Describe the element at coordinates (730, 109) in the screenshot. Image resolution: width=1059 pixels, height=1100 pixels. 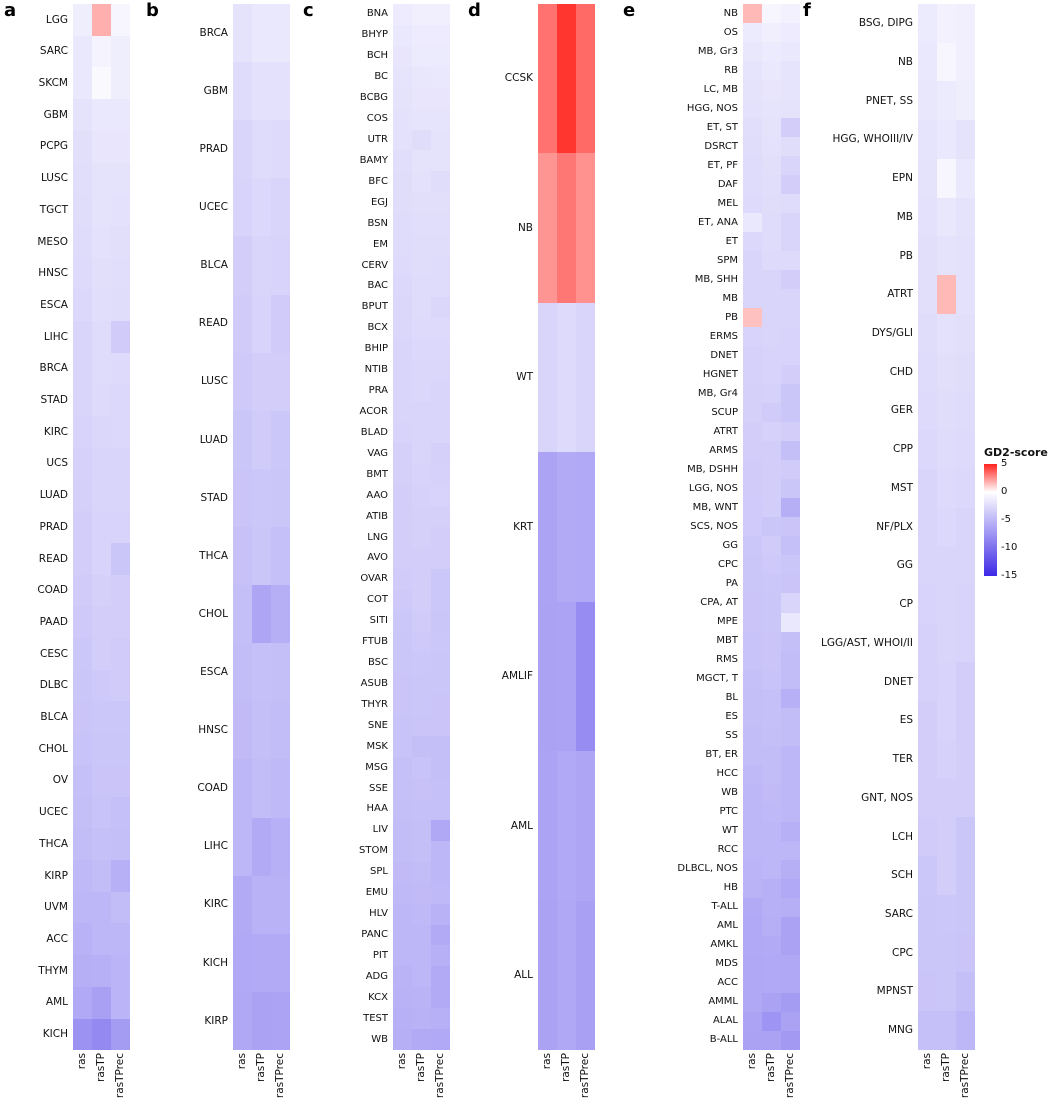
I see `heatmap-row: HGG, NOS` at that location.